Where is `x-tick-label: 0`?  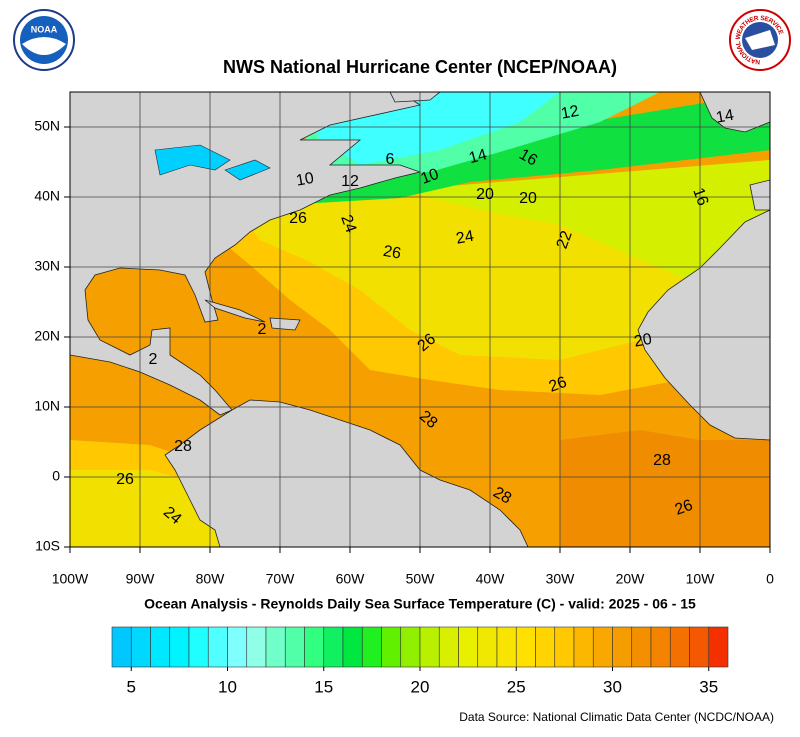
x-tick-label: 0 is located at coordinates (770, 579).